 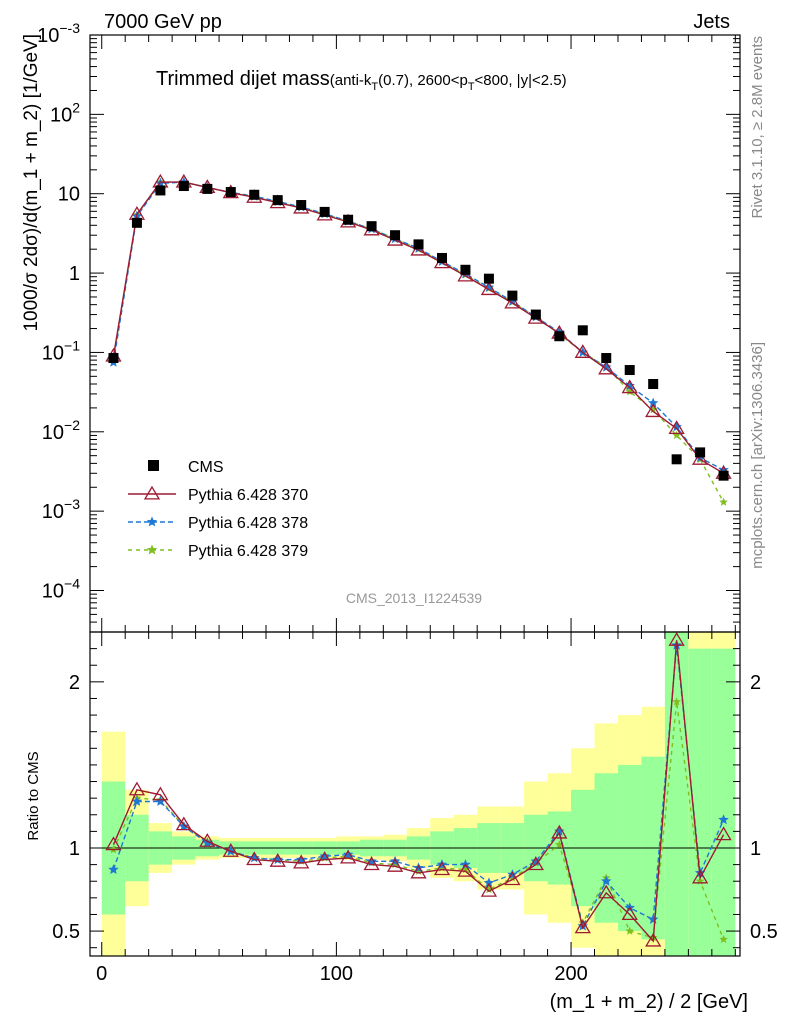 I want to click on y-tick-label: 10⁻², so click(x=61, y=430).